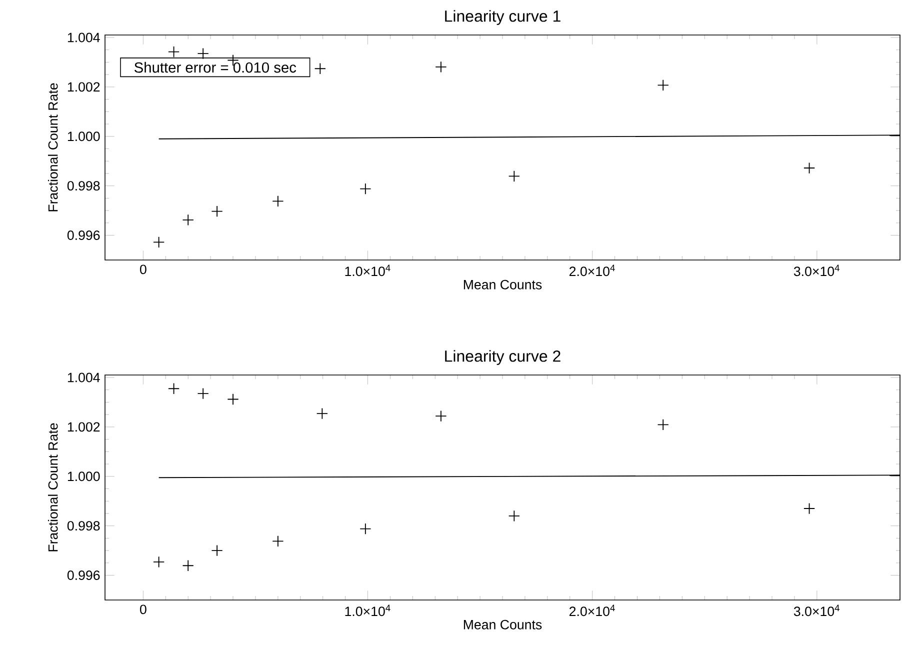  What do you see at coordinates (502, 17) in the screenshot?
I see `chart-title: Linearity curve 1` at bounding box center [502, 17].